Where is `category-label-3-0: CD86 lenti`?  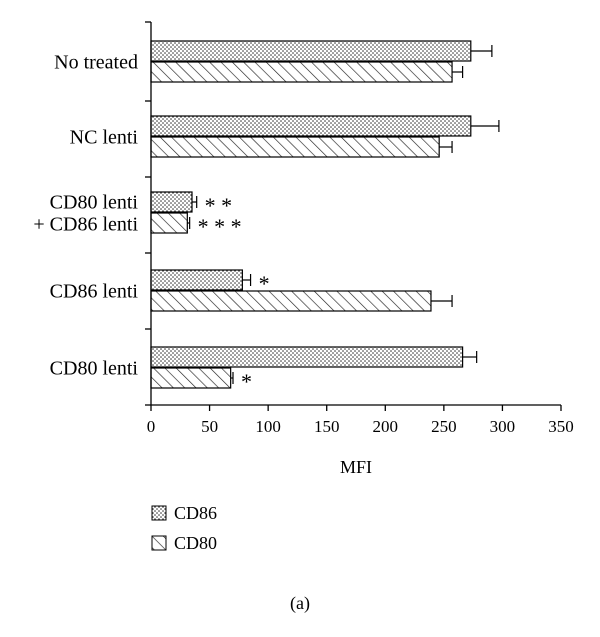
category-label-3-0: CD86 lenti is located at coordinates (94, 292).